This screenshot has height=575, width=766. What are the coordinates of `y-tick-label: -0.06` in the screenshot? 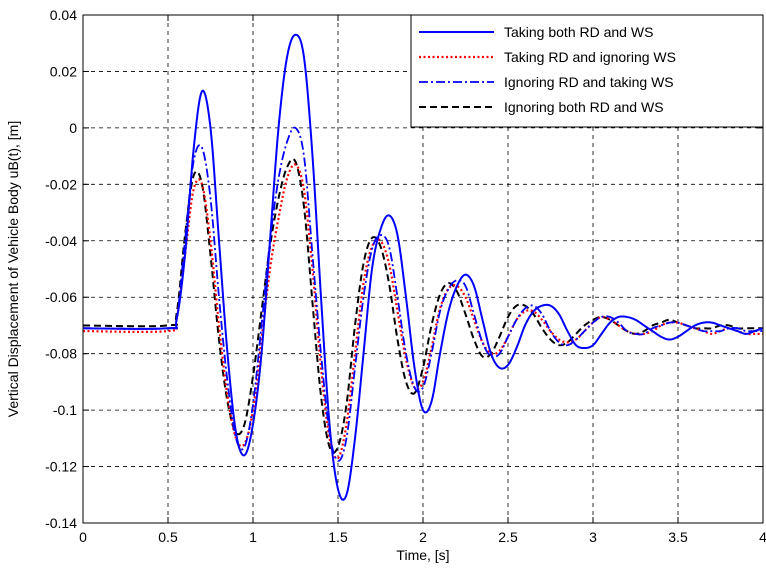 It's located at (61, 297).